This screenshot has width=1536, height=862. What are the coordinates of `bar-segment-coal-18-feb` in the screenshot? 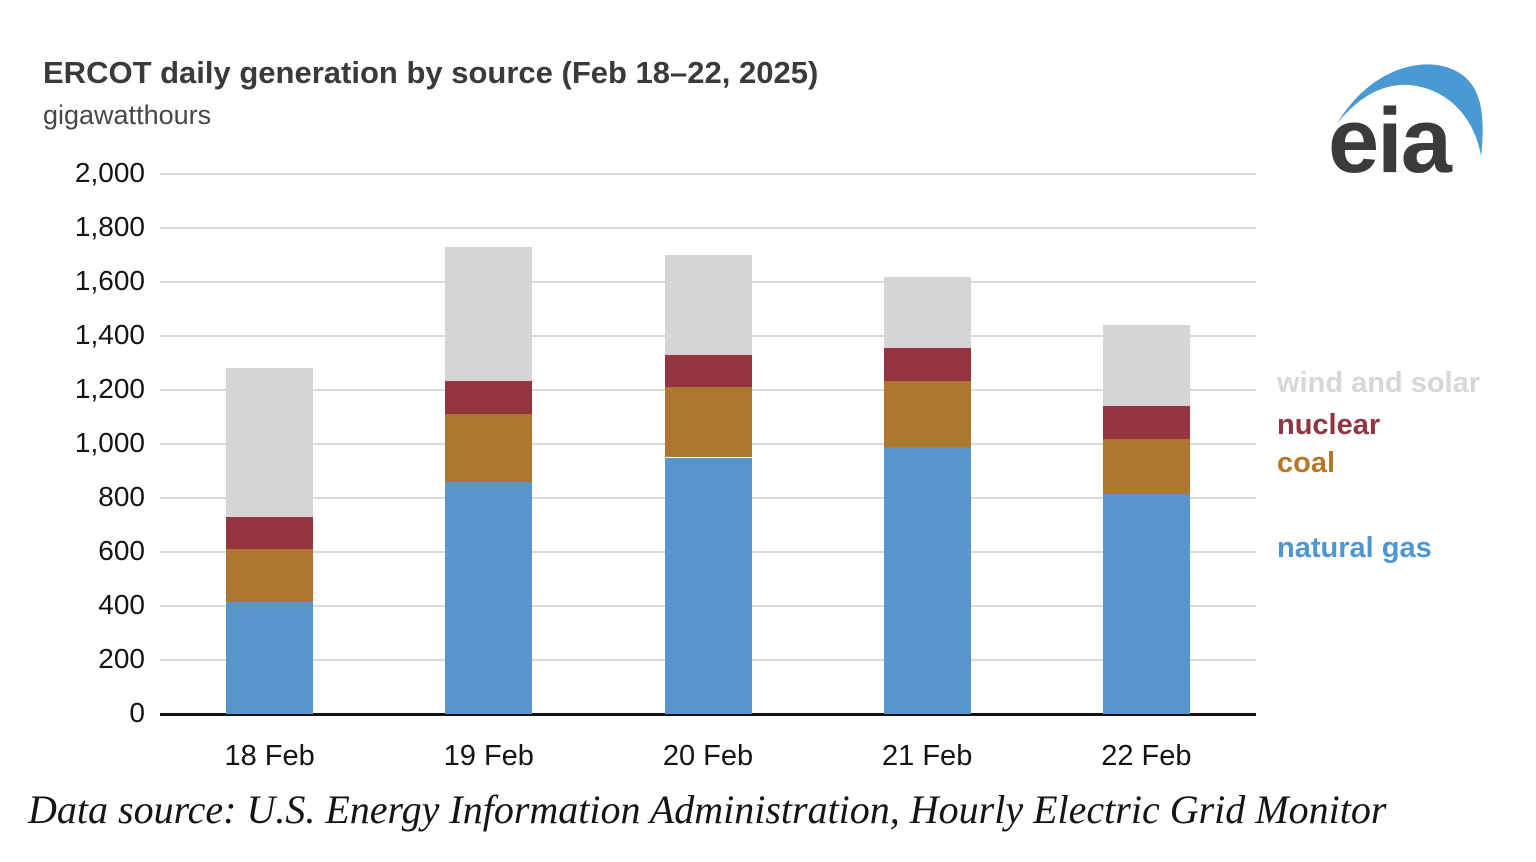 It's located at (270, 575).